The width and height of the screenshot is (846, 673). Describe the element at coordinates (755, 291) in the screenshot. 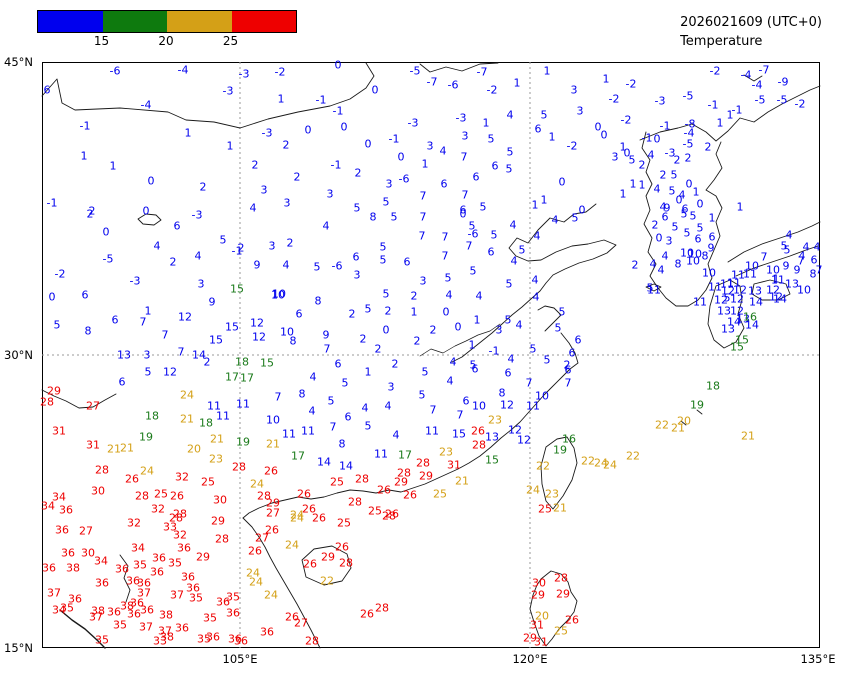

I see `temp-value: 13` at that location.